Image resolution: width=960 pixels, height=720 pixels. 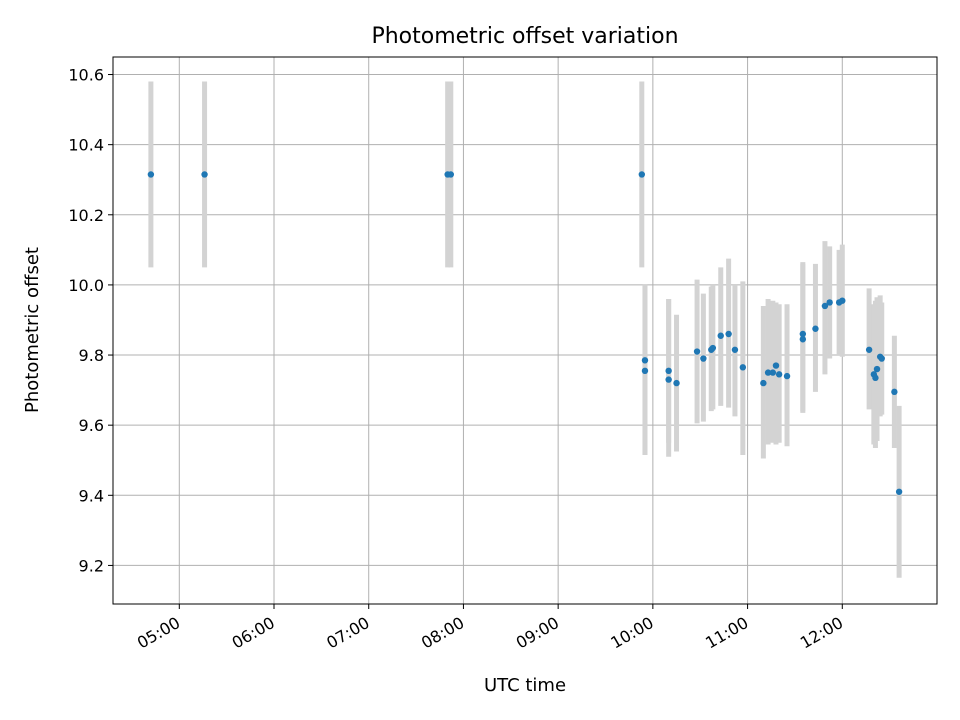 I want to click on x-tick-label: 12:00, so click(x=821, y=633).